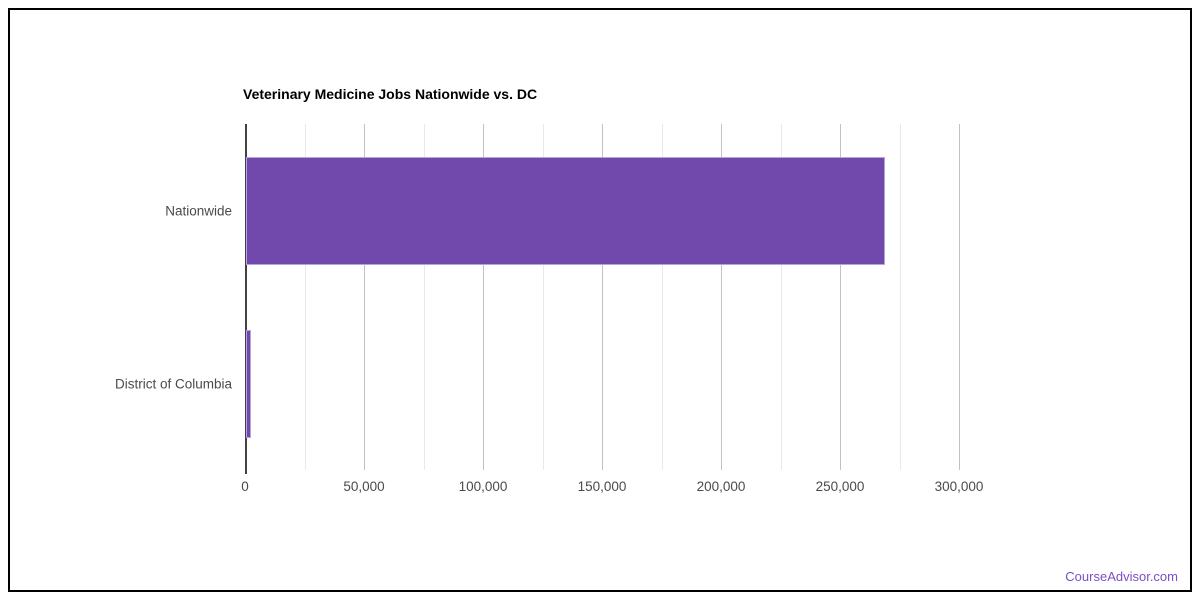 Image resolution: width=1200 pixels, height=600 pixels. I want to click on x-tick-label: 50,000, so click(364, 486).